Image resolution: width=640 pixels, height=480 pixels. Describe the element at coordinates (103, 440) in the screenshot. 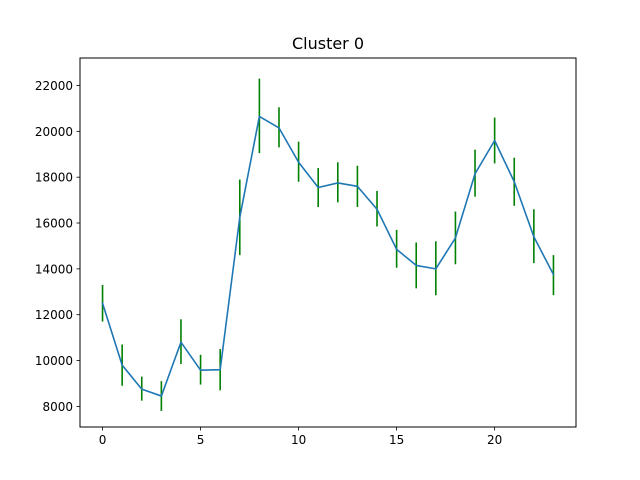

I see `x-tick-label: 0` at that location.